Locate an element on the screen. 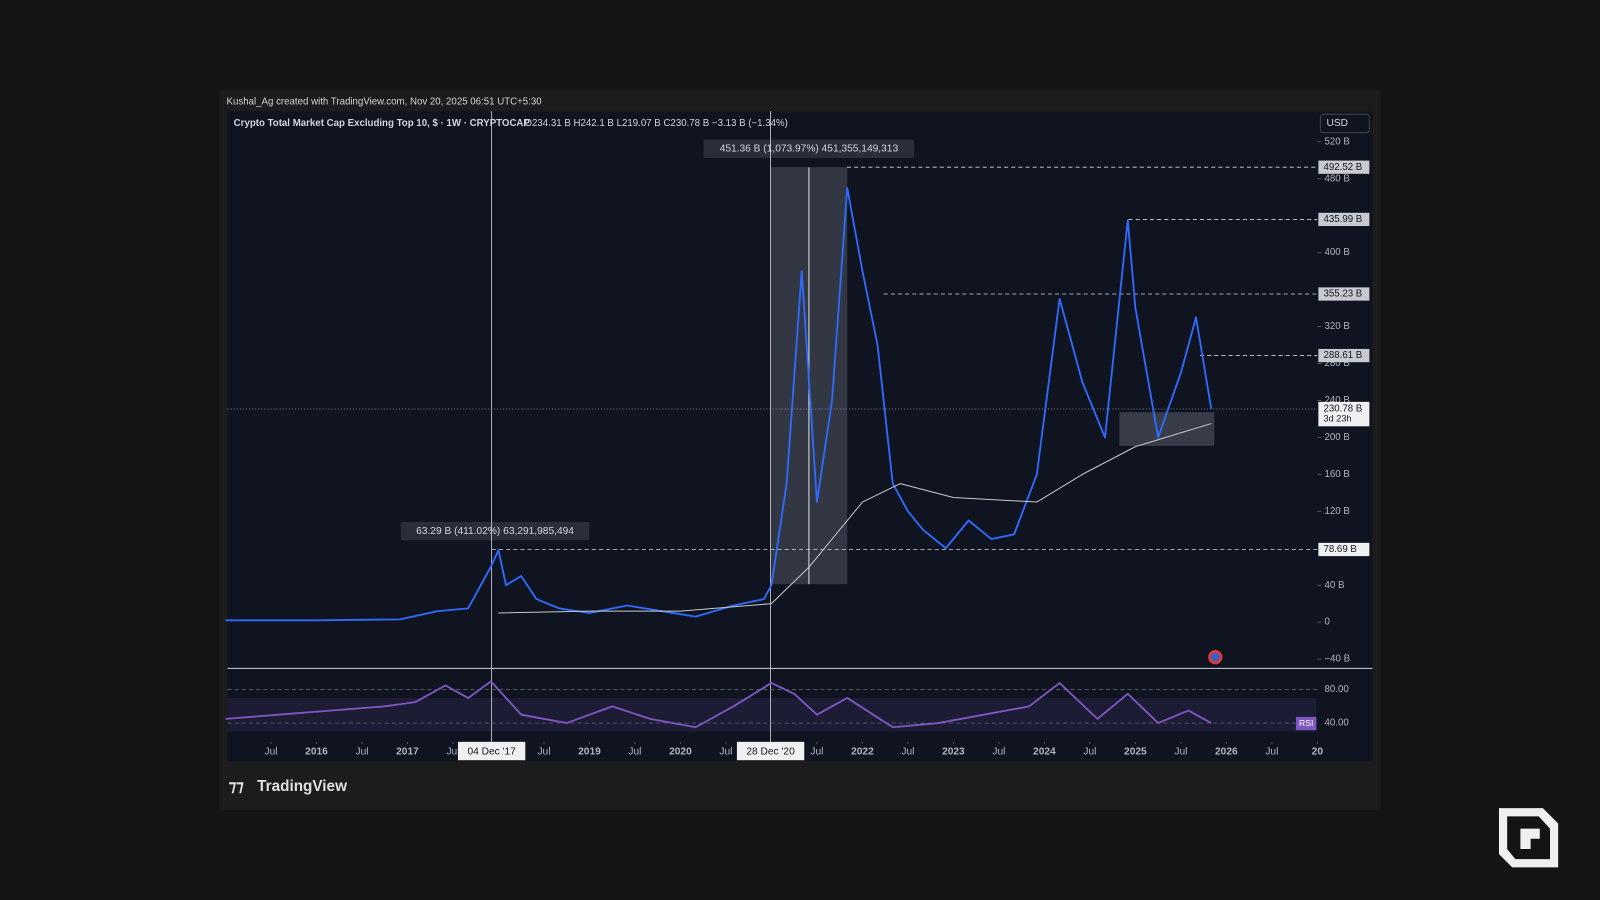 The height and width of the screenshot is (900, 1600). x-tick-label: 2024 is located at coordinates (1044, 752).